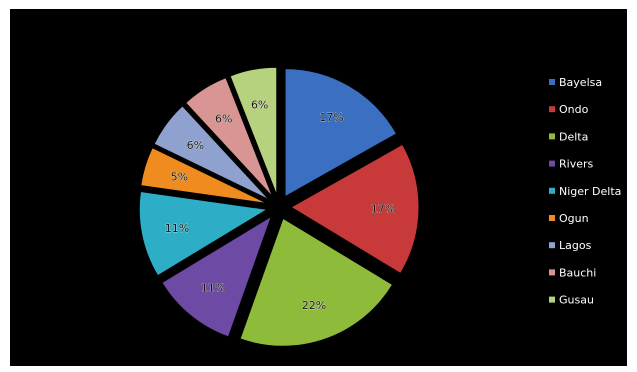  What do you see at coordinates (552, 136) in the screenshot?
I see `legend-swatch-delta` at bounding box center [552, 136].